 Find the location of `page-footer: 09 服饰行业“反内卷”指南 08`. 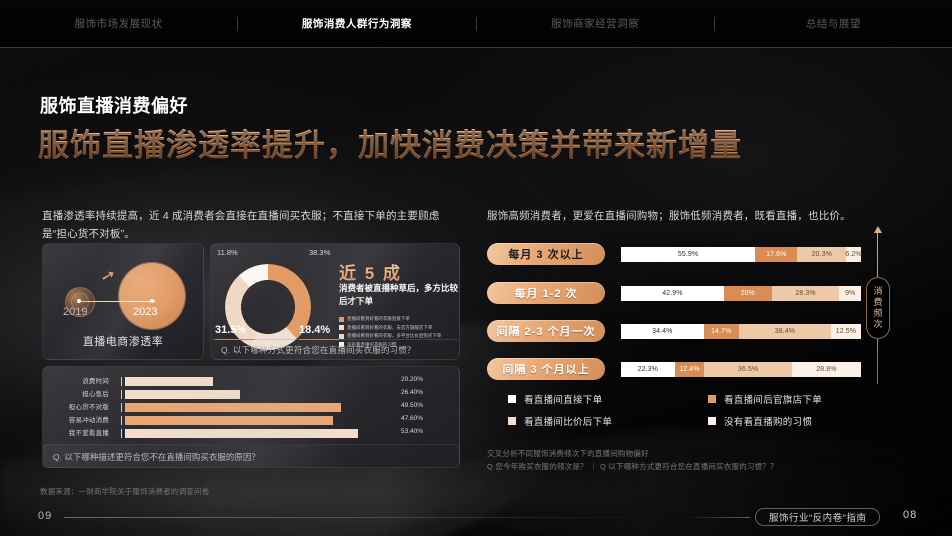

page-footer: 09 服饰行业“反内卷”指南 08 is located at coordinates (476, 520).